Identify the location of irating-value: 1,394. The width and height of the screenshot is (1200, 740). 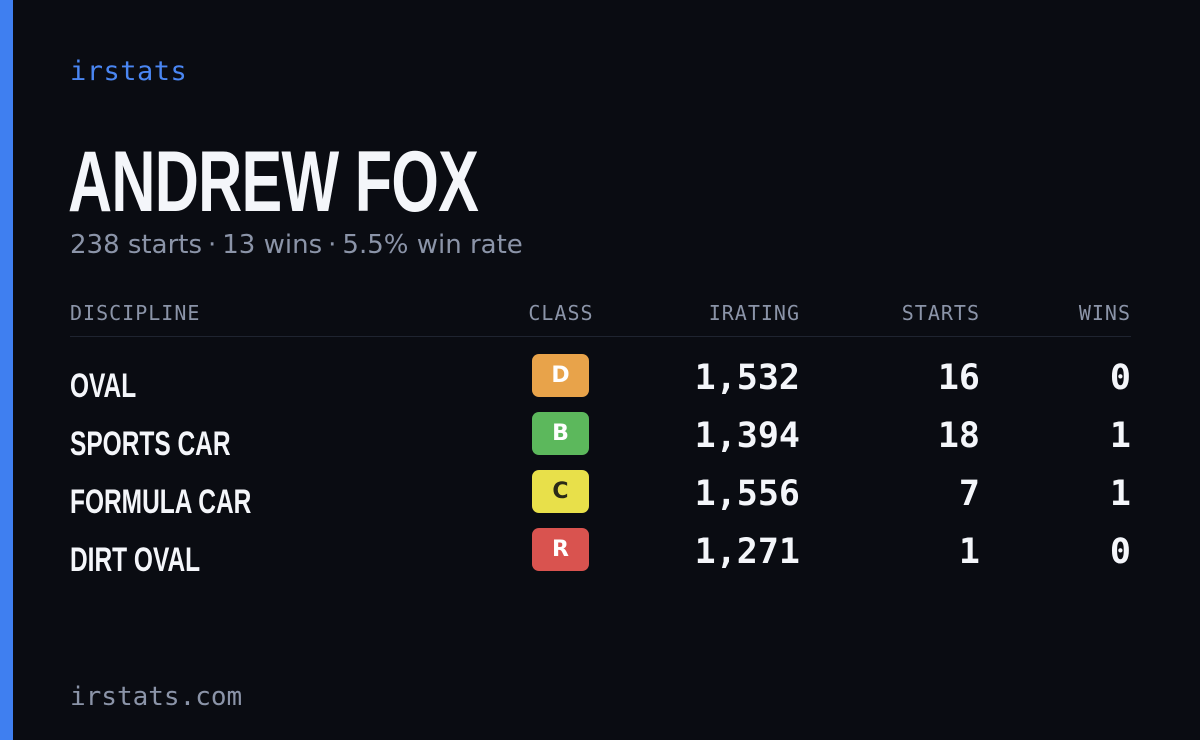
(747, 436).